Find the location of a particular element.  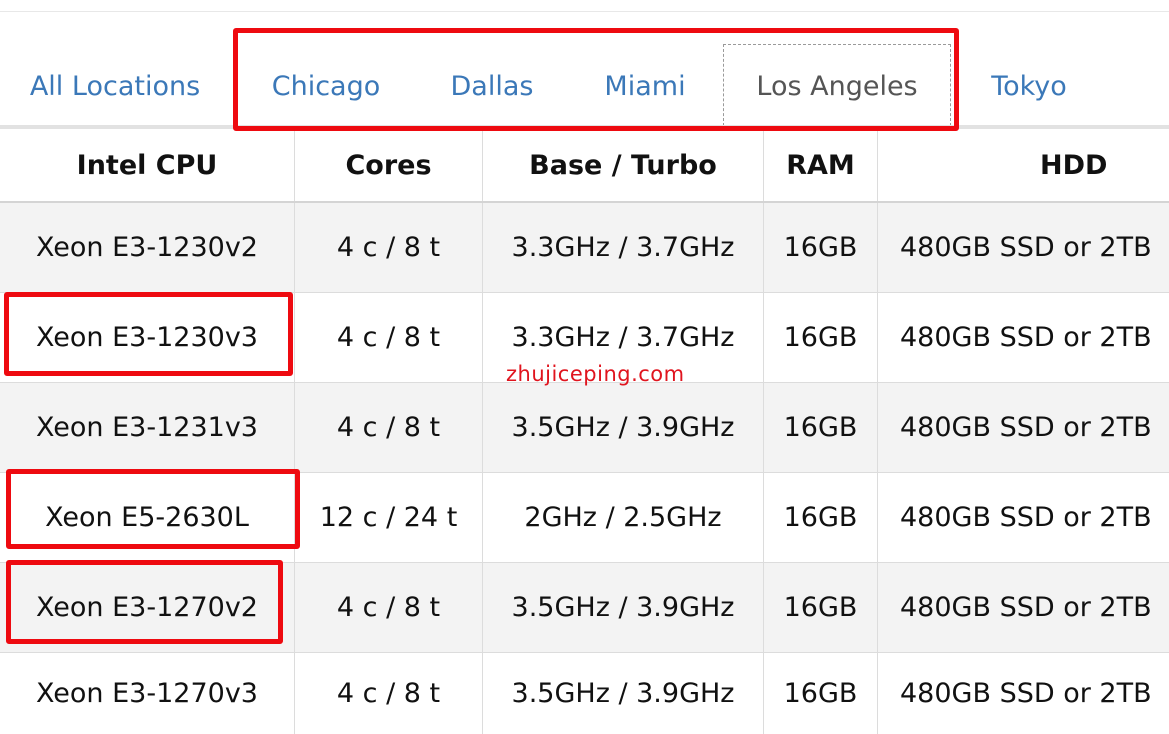

tab-all-locations: All Locations is located at coordinates (115, 86).